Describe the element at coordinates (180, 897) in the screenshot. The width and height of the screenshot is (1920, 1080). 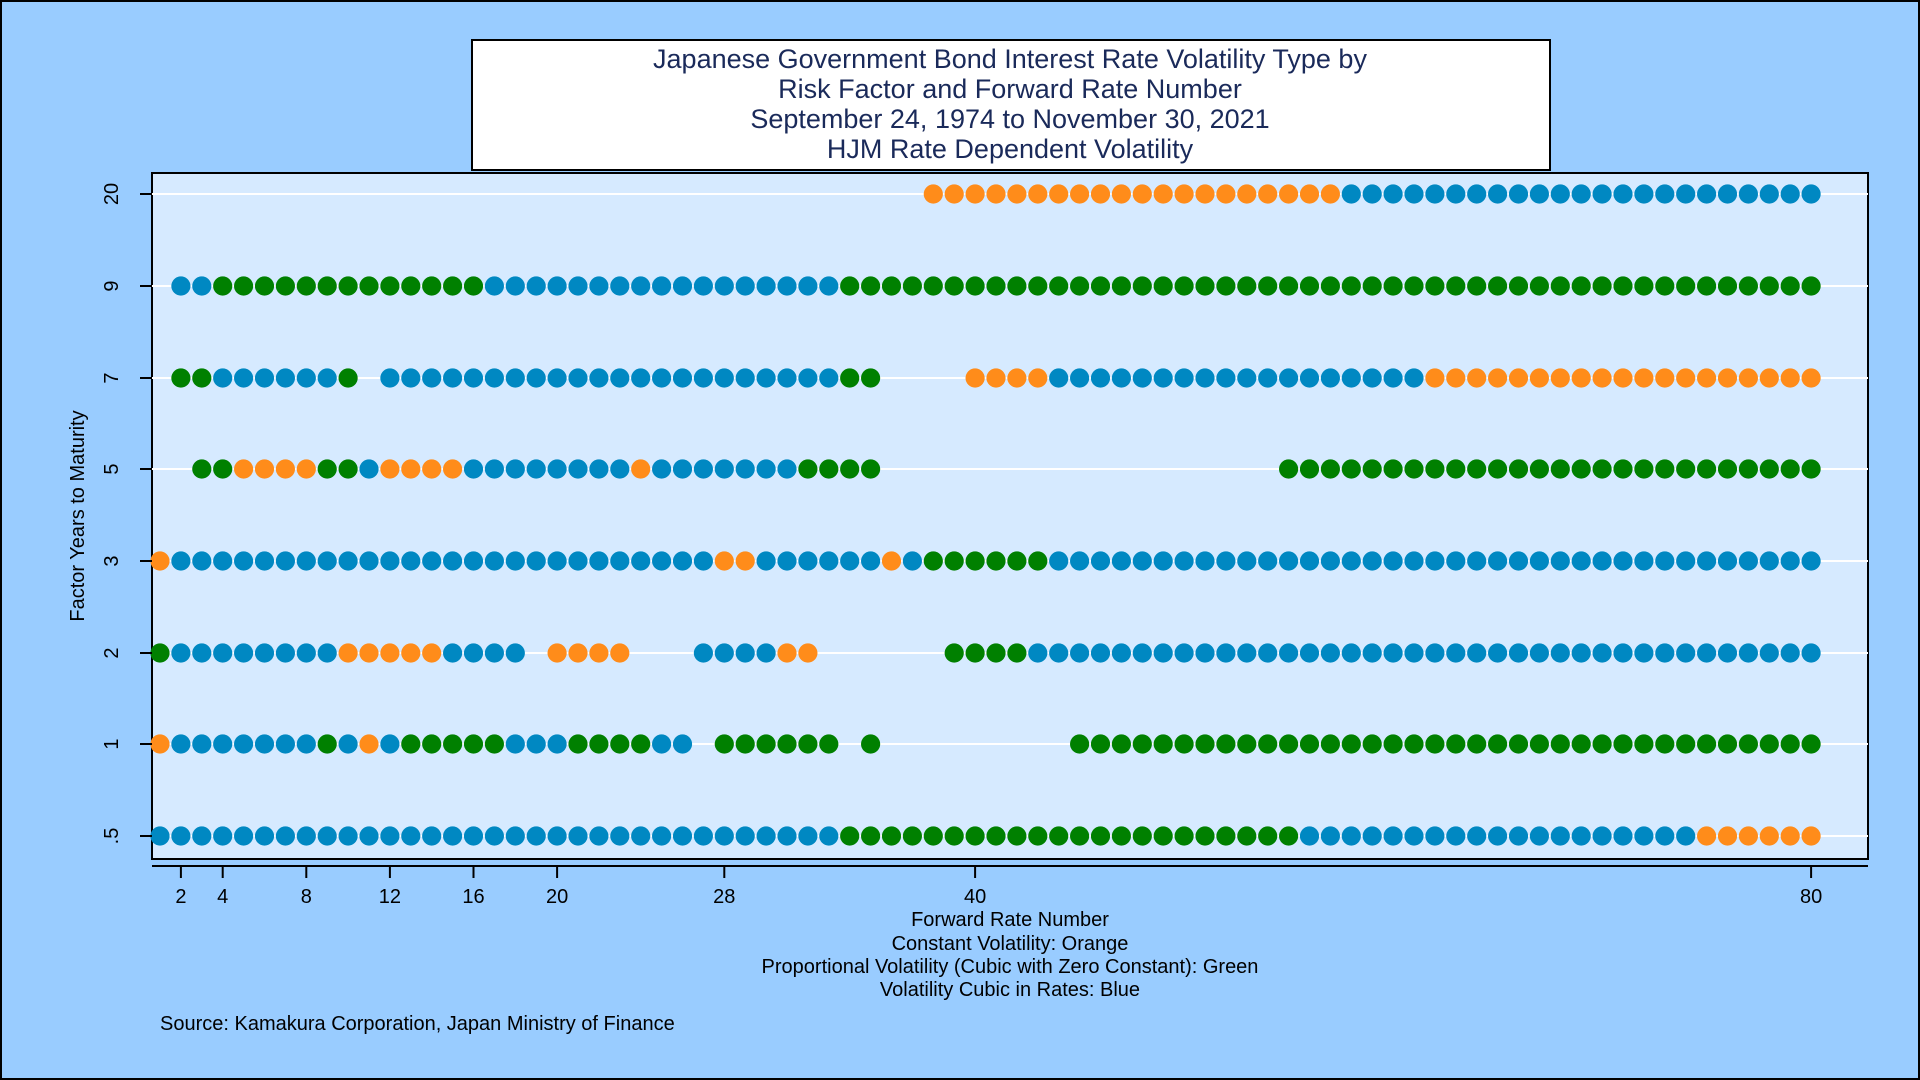
I see `x-tick-label: 2` at that location.